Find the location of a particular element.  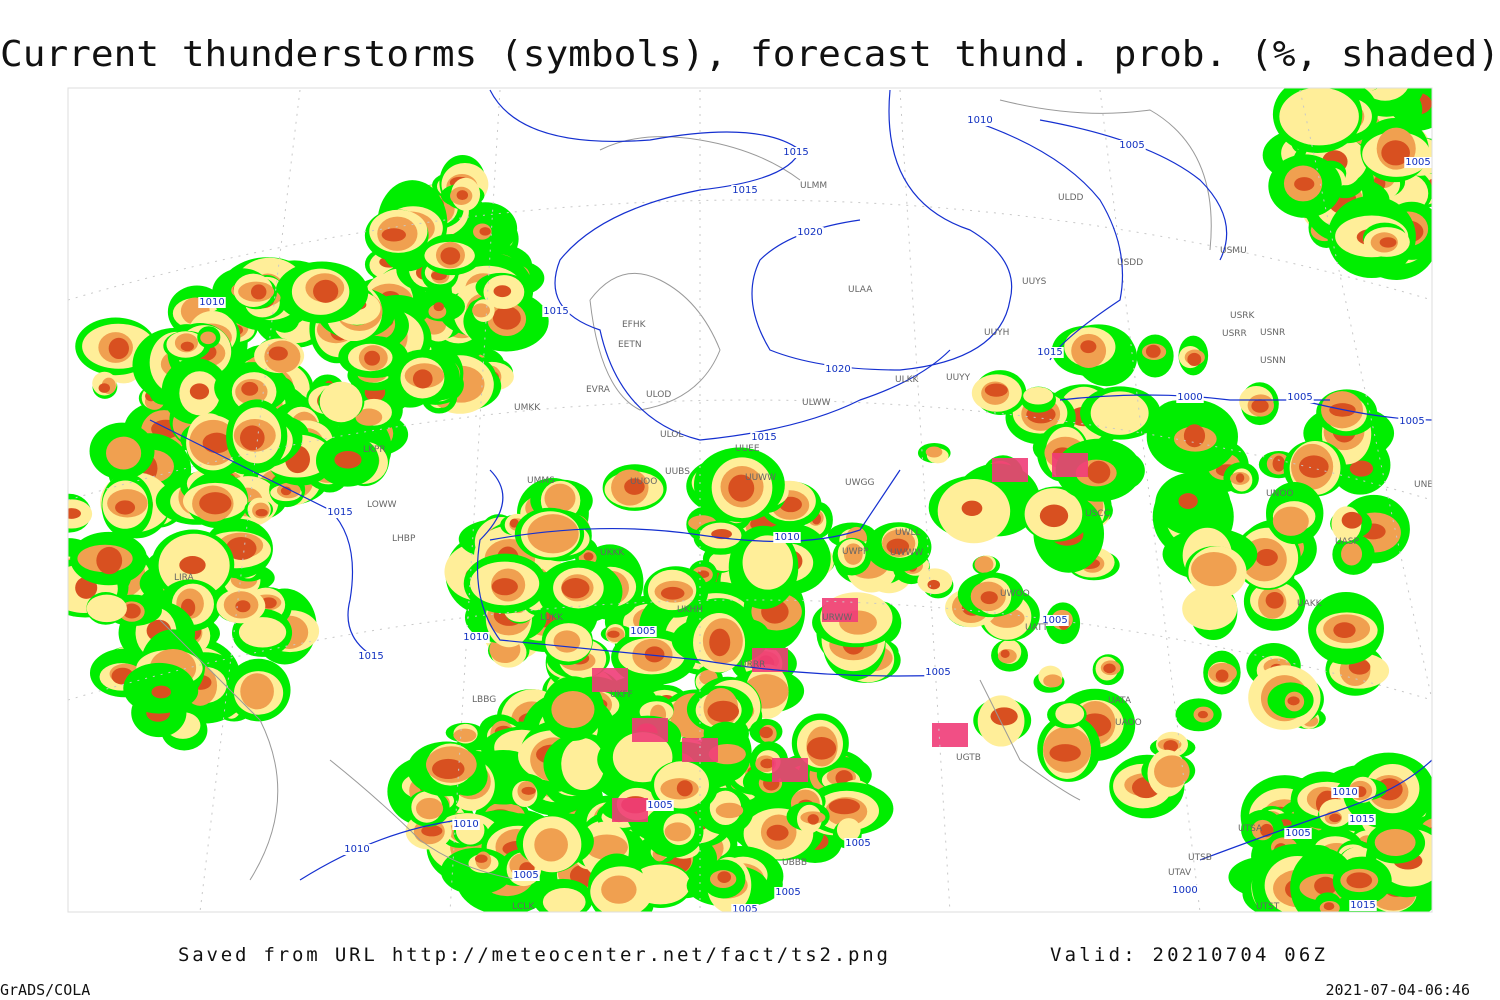

station-label: LOWW is located at coordinates (382, 505).